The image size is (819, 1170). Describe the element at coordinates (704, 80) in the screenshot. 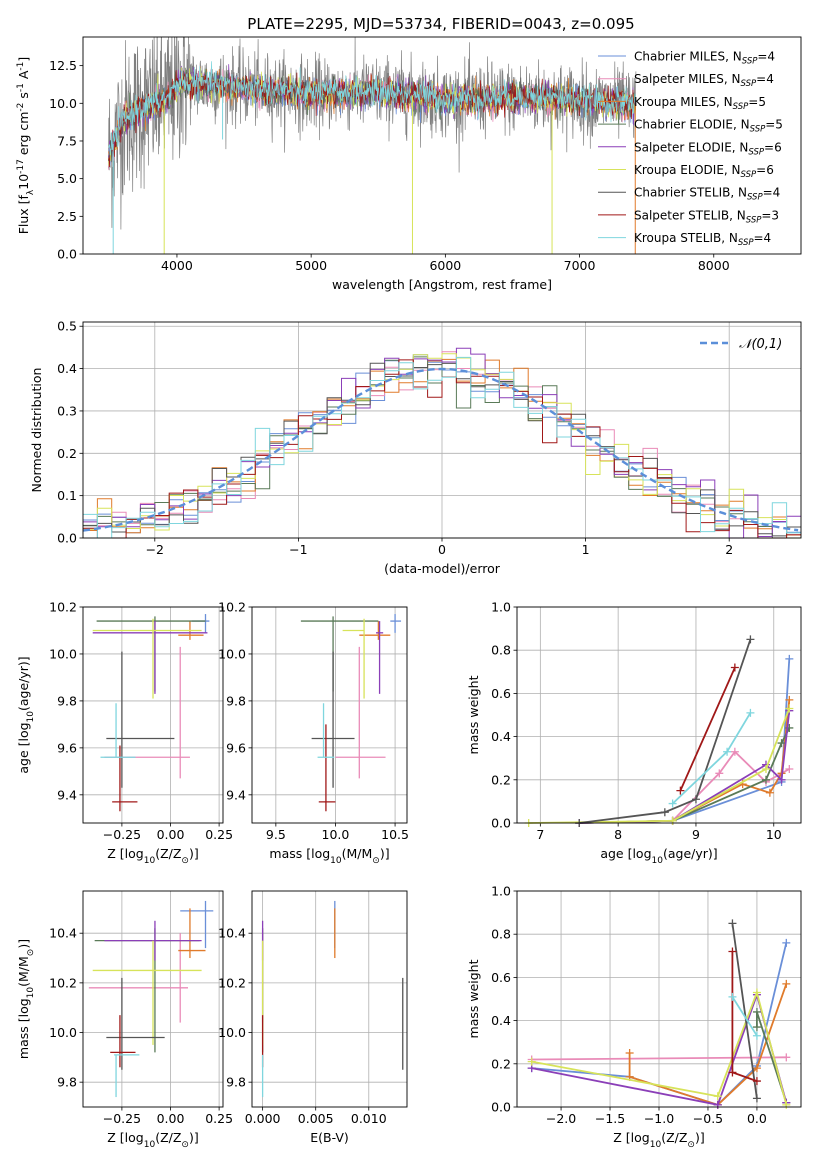

I see `legend-entry: Salpeter MILES, NSSP=4` at that location.